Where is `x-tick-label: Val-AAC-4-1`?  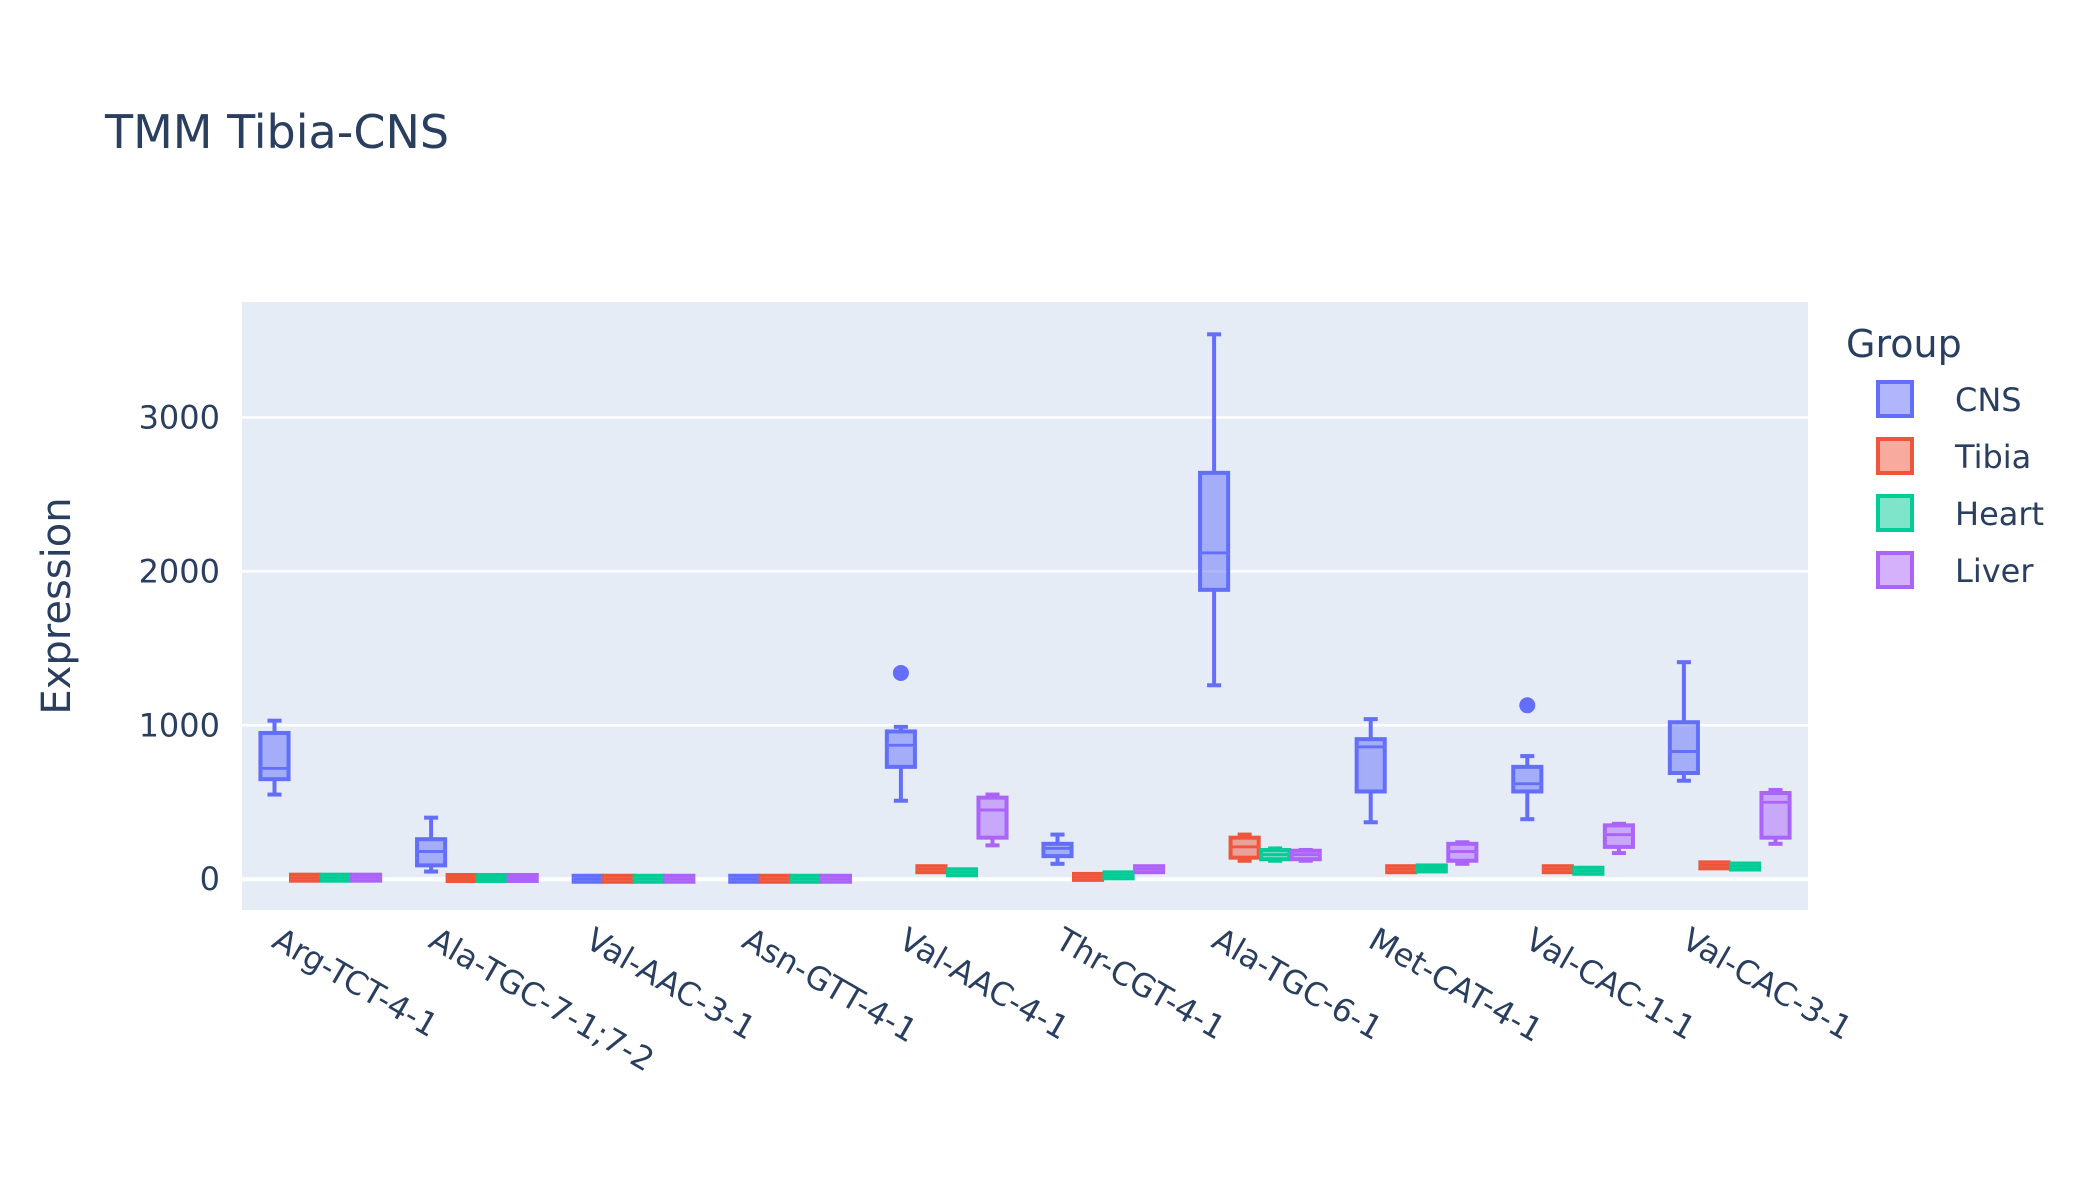 x-tick-label: Val-AAC-4-1 is located at coordinates (984, 983).